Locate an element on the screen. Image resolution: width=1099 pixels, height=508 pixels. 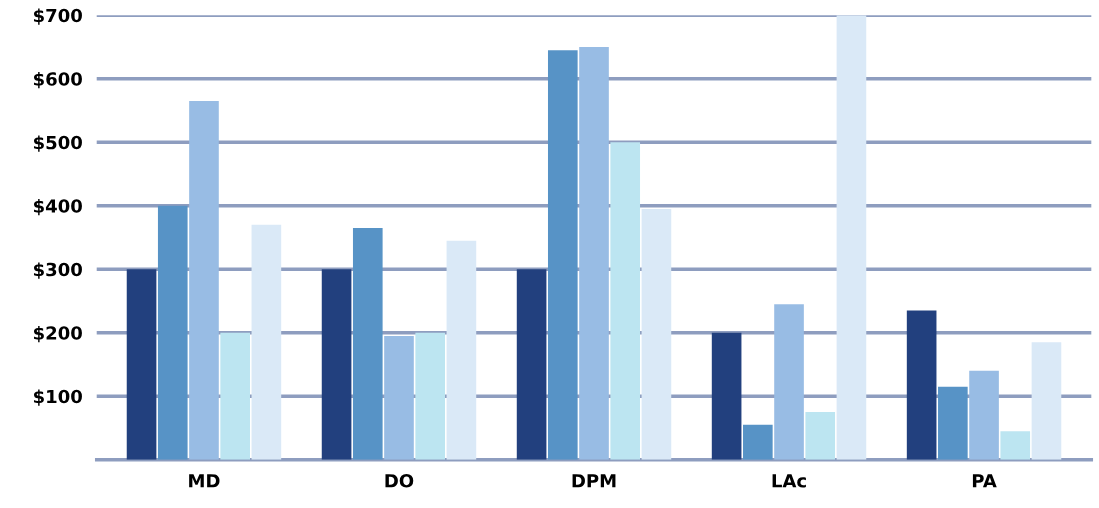
y-tick-label: $100 is located at coordinates (57, 397).